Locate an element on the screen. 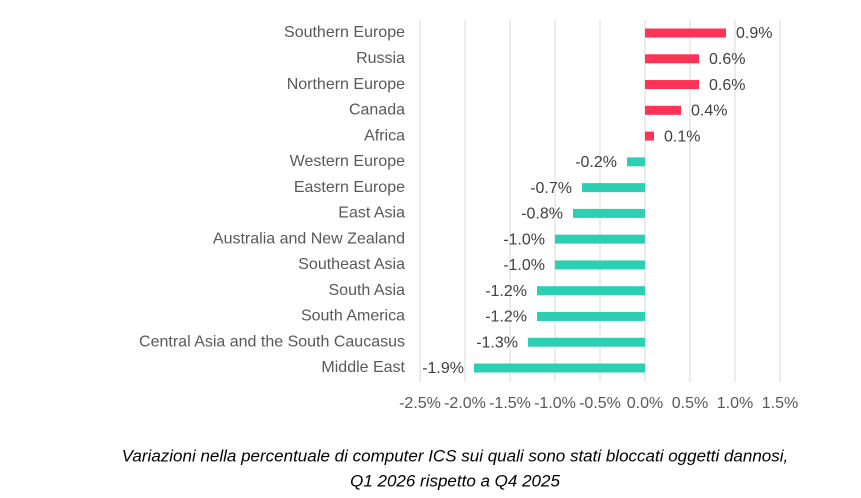 The image size is (861, 498). caption: Q1 2026 rispetto a Q4 2025 is located at coordinates (455, 480).